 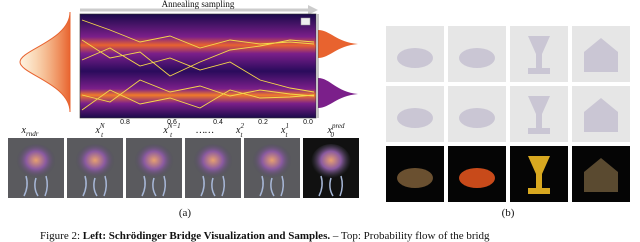 I want to click on legend-box, so click(x=305, y=21).